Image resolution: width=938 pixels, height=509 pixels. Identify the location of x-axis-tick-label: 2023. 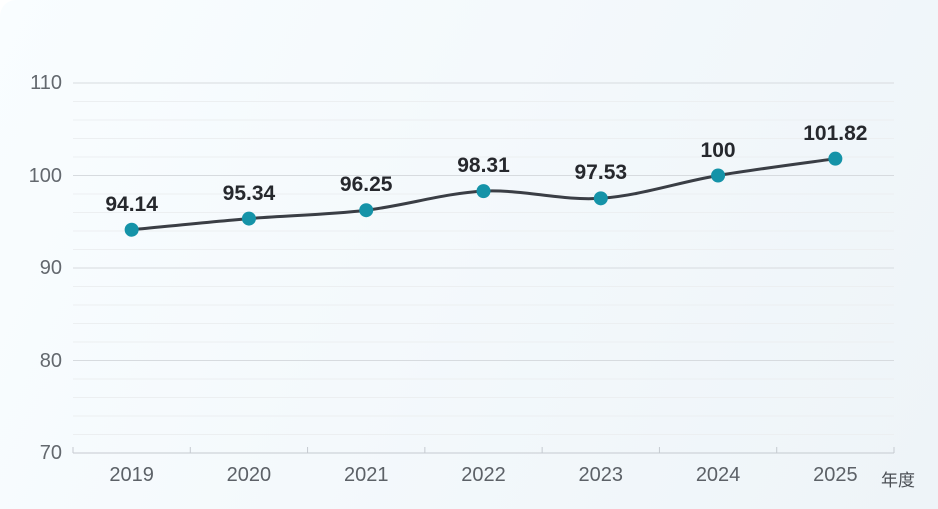
(601, 475).